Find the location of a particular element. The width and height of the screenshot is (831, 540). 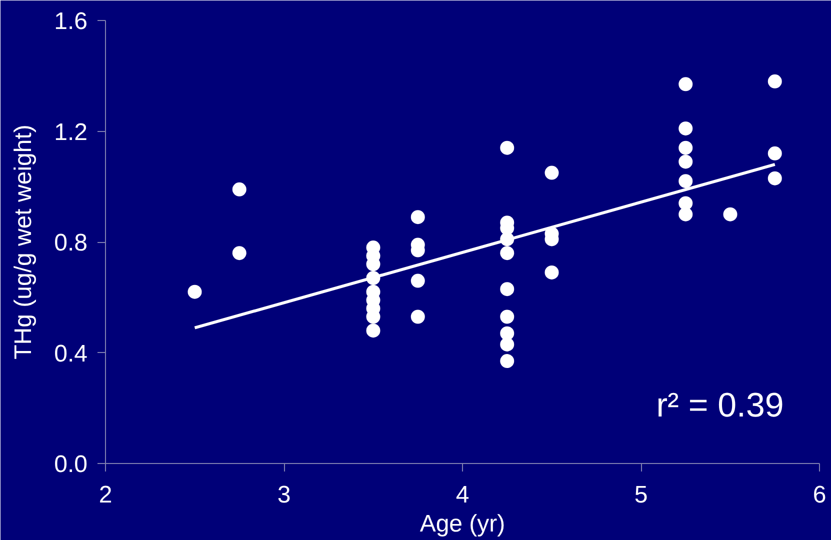

annotation: r² = 0.39 is located at coordinates (720, 405).